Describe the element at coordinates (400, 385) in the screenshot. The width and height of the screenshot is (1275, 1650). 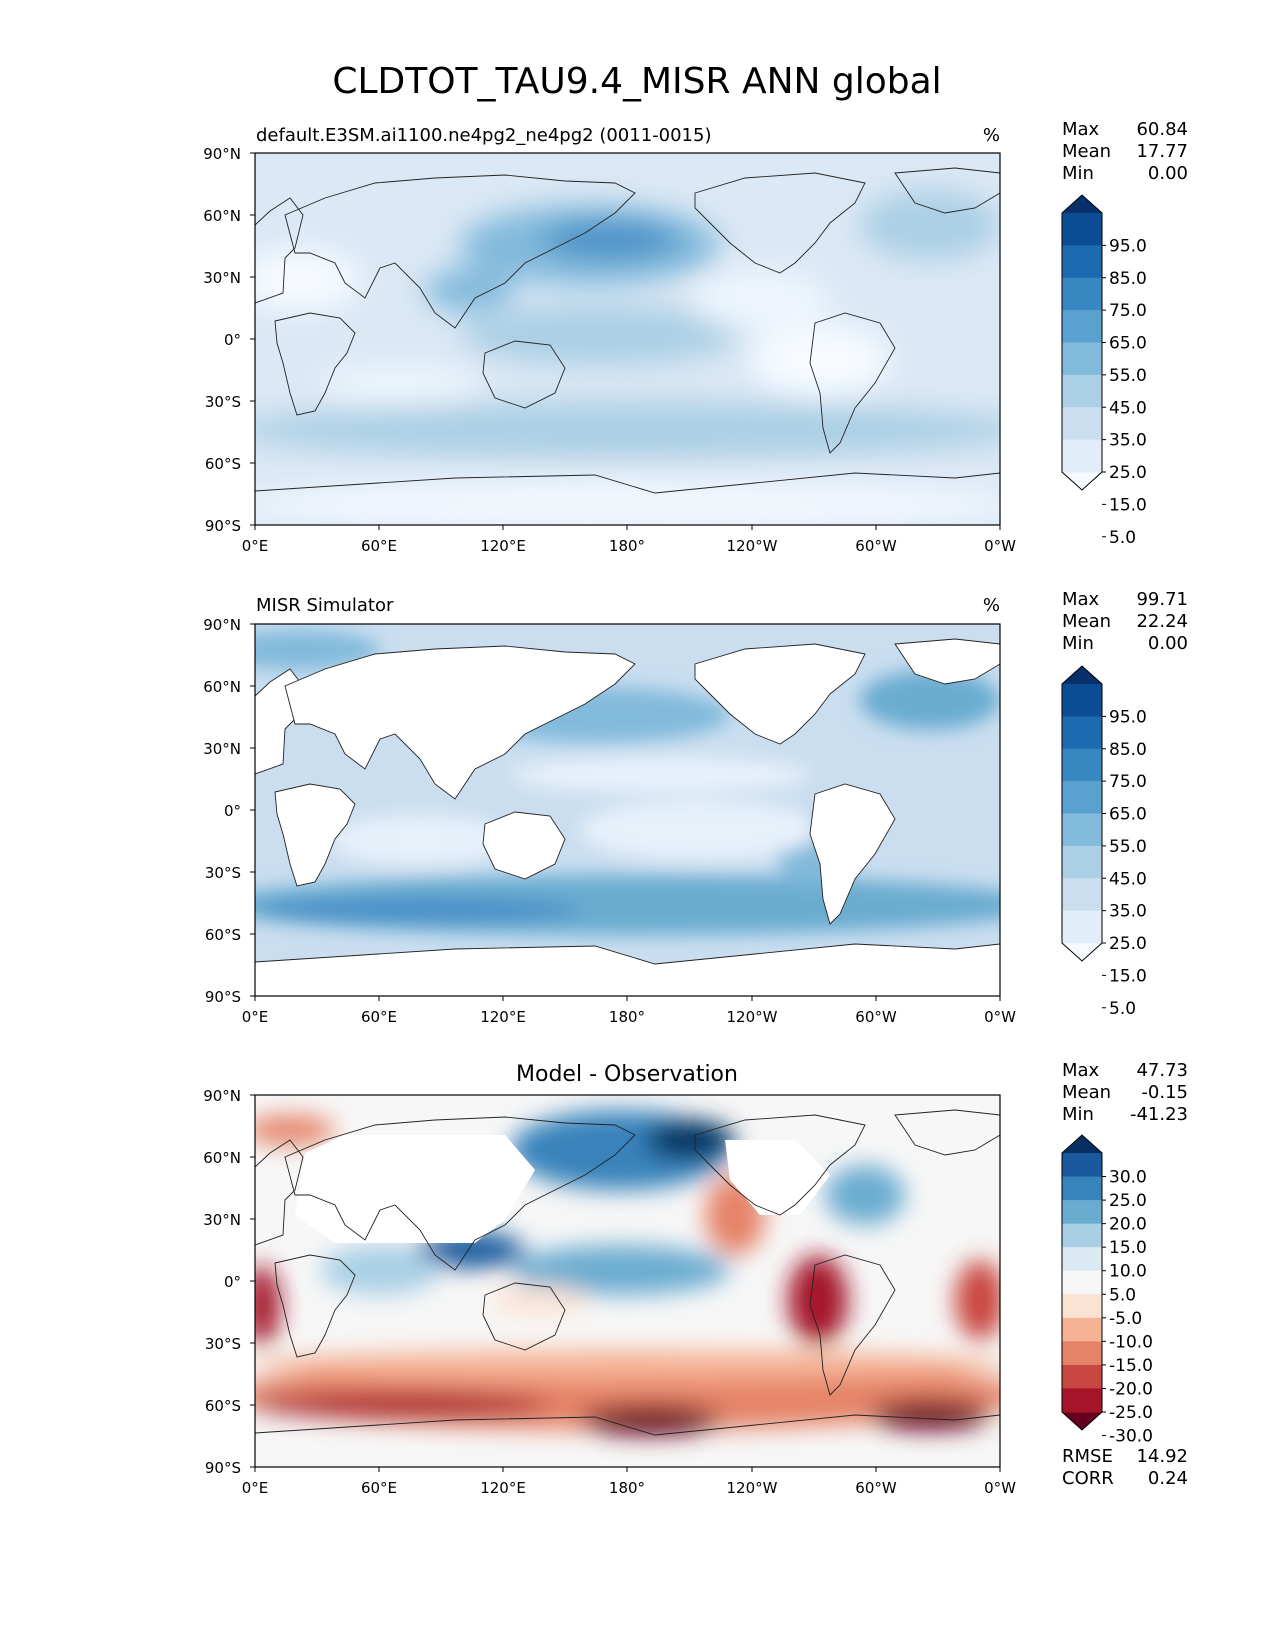
I see `model-subtrop-s-indian` at that location.